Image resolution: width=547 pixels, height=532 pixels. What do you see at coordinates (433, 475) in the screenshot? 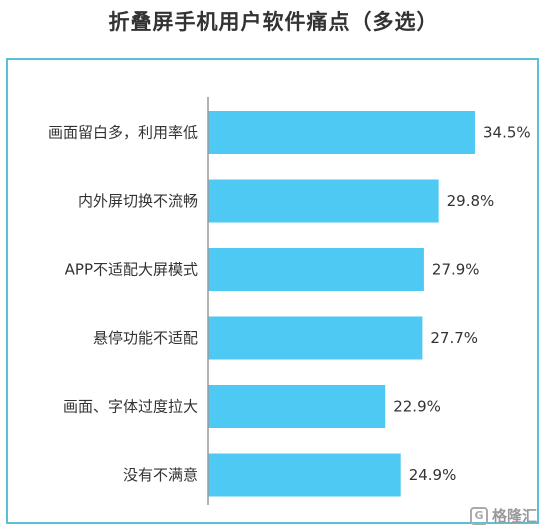
I see `data-label: 24.9%` at bounding box center [433, 475].